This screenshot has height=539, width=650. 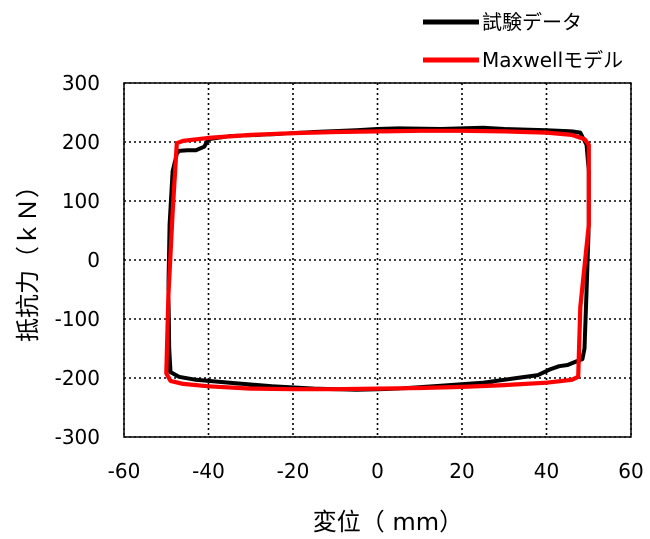 What do you see at coordinates (124, 471) in the screenshot?
I see `x-tick-label: -60` at bounding box center [124, 471].